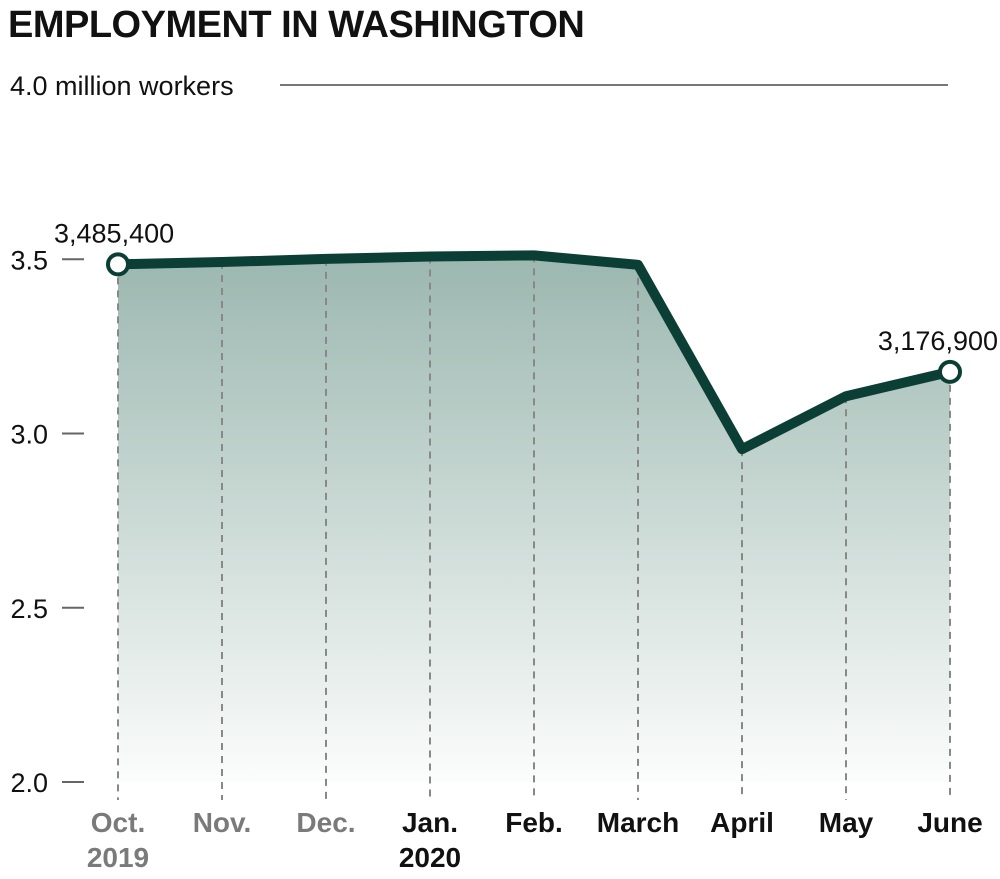 This screenshot has height=879, width=1000. What do you see at coordinates (430, 857) in the screenshot?
I see `x-tick-year-label: 2020` at bounding box center [430, 857].